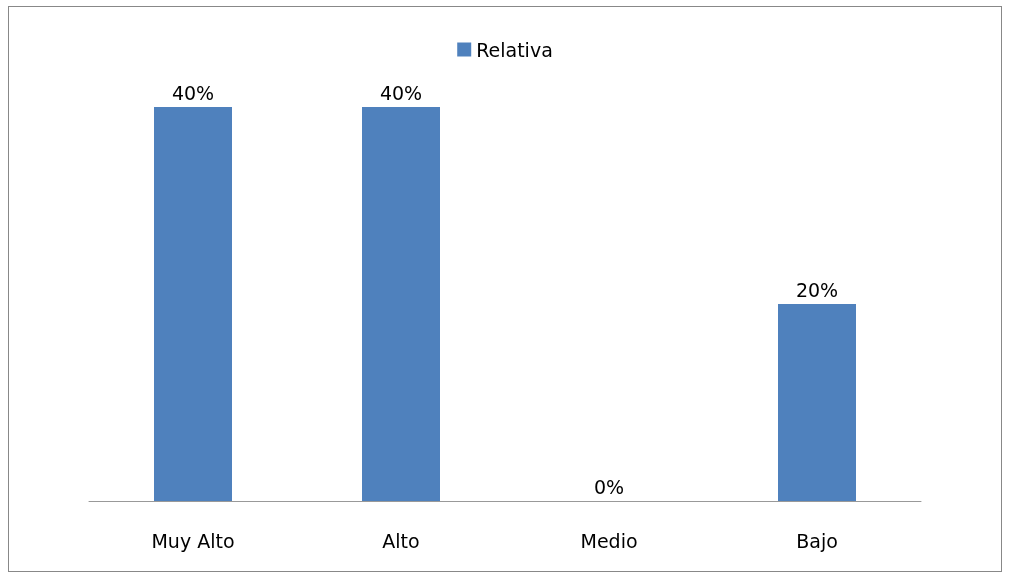 This screenshot has height=579, width=1013. What do you see at coordinates (609, 540) in the screenshot?
I see `x-tick-label: Medio` at bounding box center [609, 540].